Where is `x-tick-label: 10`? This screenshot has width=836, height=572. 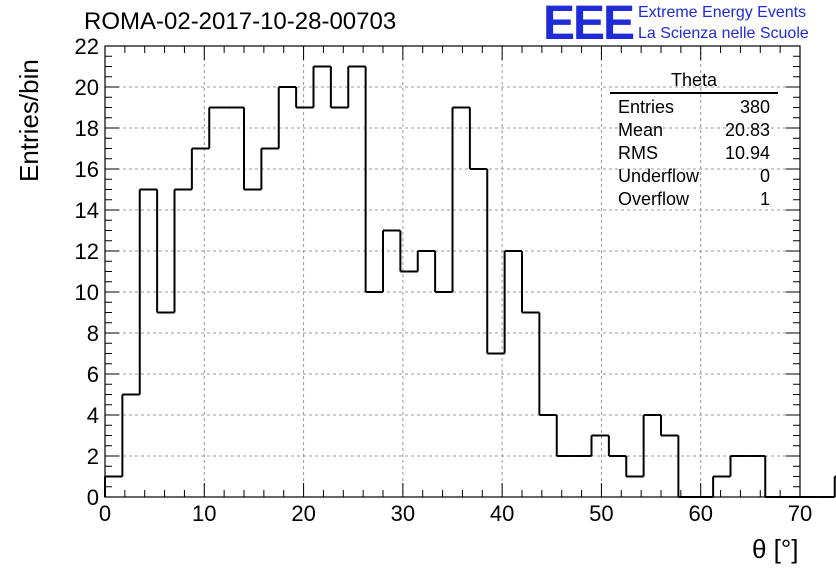 x-tick-label: 10 is located at coordinates (204, 513).